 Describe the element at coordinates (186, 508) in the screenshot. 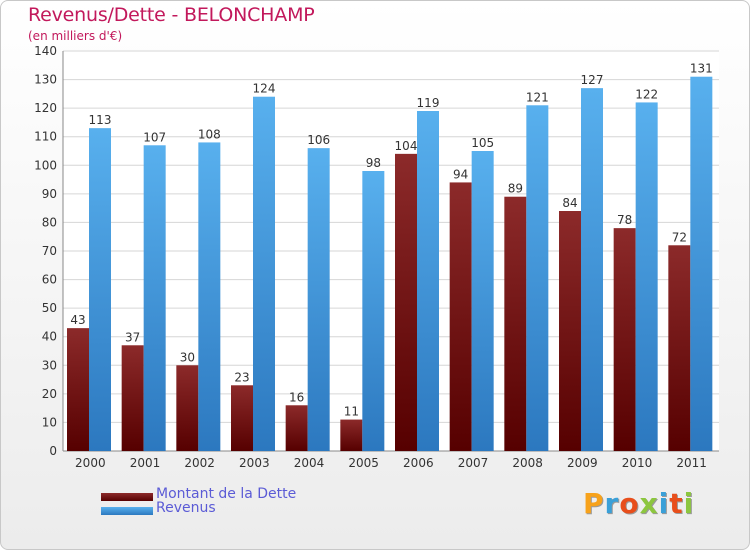

I see `legend-label-revenus: Revenus` at that location.